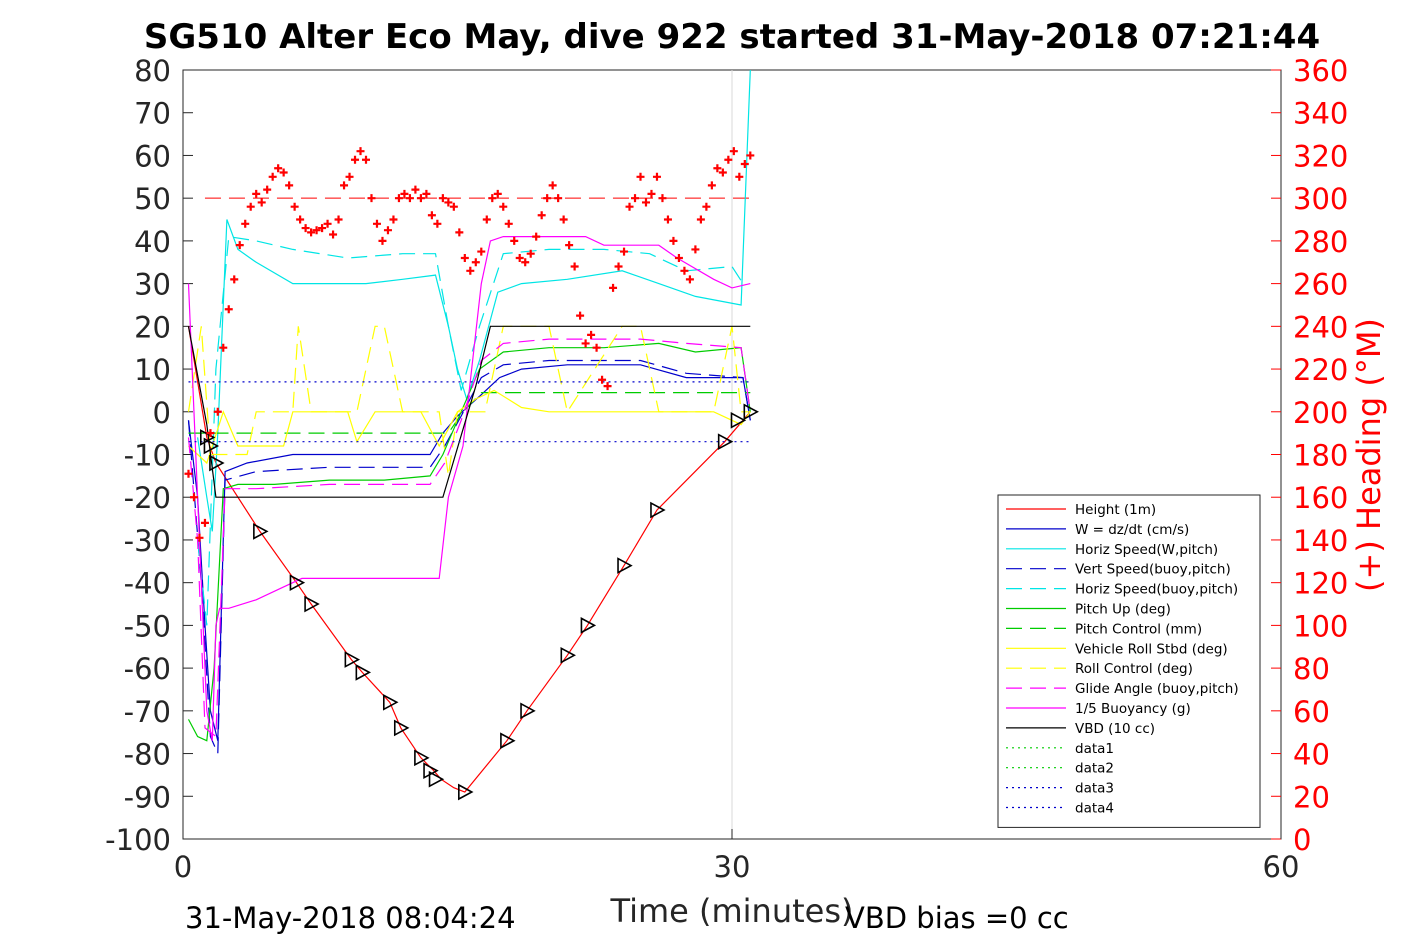 The width and height of the screenshot is (1417, 949). I want to click on y-right-tick-label: 240, so click(1320, 327).